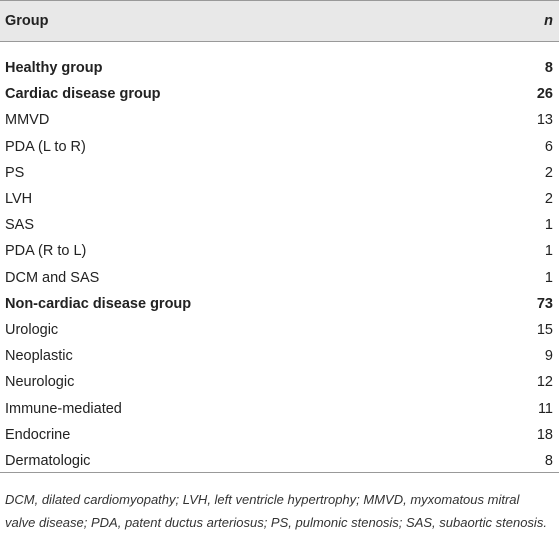  I want to click on row-label: Dermatologic, so click(48, 461).